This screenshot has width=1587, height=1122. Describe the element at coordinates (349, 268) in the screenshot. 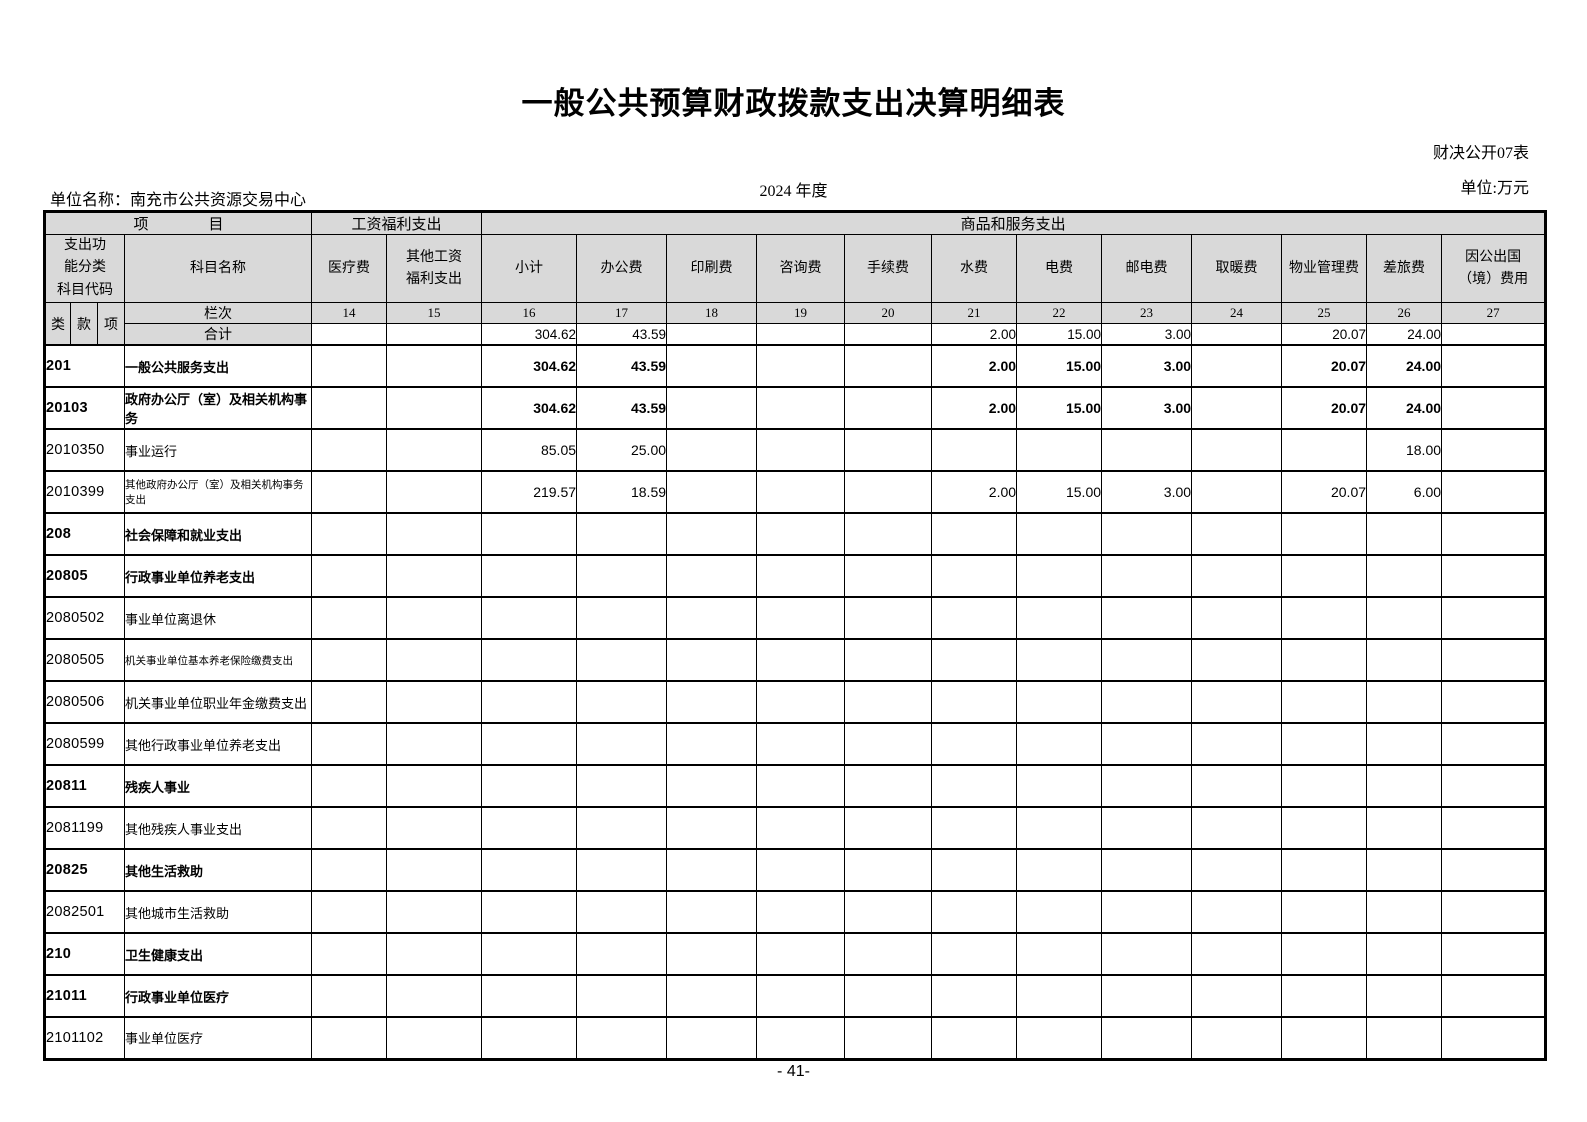

I see `column-header-14: 医疗费` at that location.